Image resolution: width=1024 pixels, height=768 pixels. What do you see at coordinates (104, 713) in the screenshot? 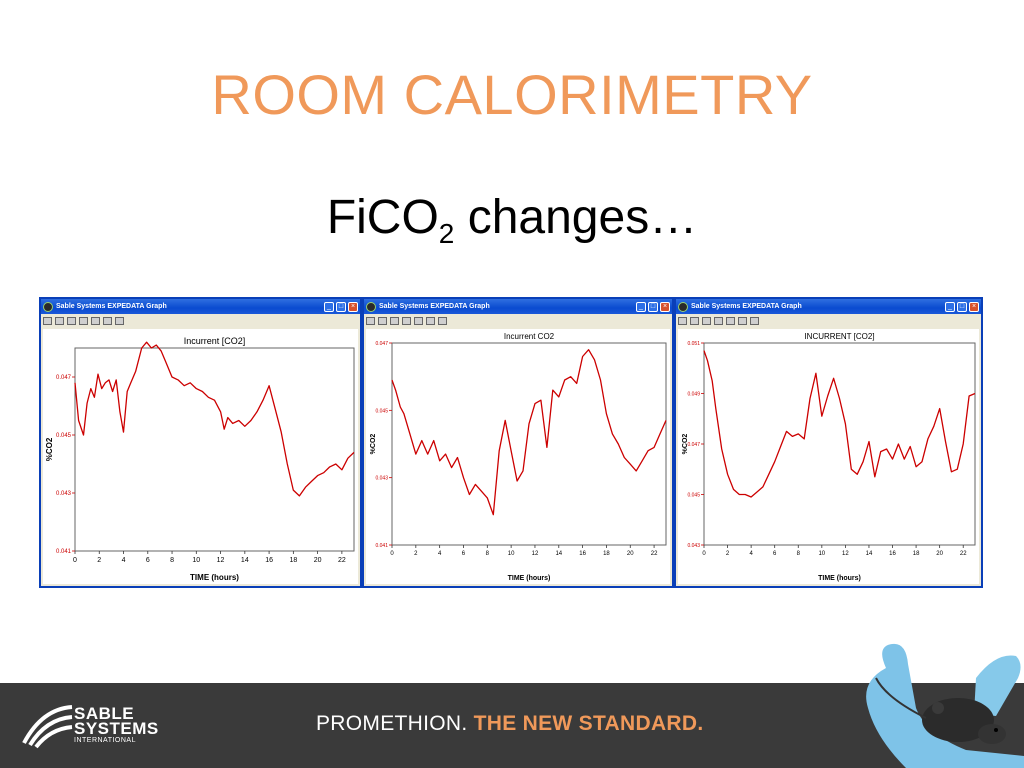
I see `logo-line-1: SABLE` at bounding box center [104, 713].